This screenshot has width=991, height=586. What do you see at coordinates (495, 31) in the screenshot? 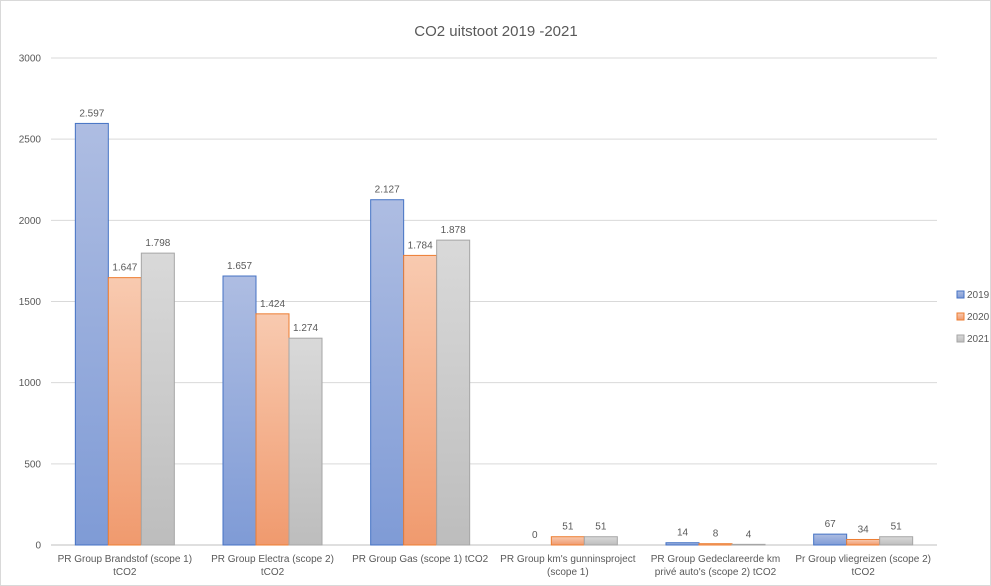
I see `chart-title: CO2 uitstoot 2019 -2021` at bounding box center [495, 31].